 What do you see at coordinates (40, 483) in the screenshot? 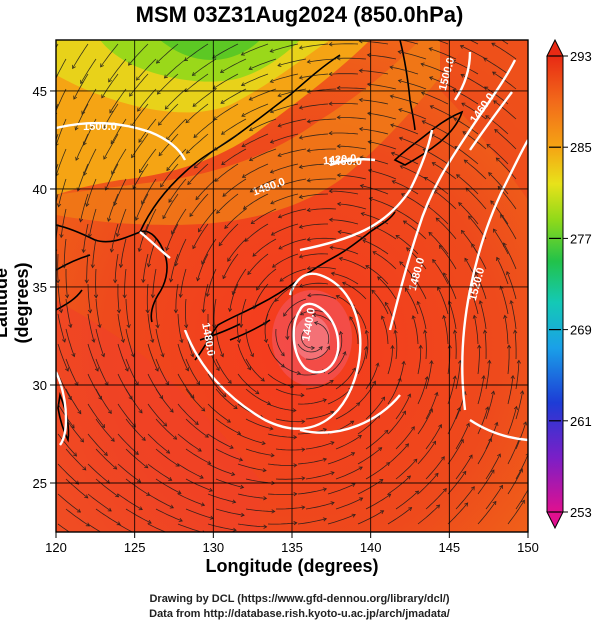
I see `y-tick-label: 25` at bounding box center [40, 483].